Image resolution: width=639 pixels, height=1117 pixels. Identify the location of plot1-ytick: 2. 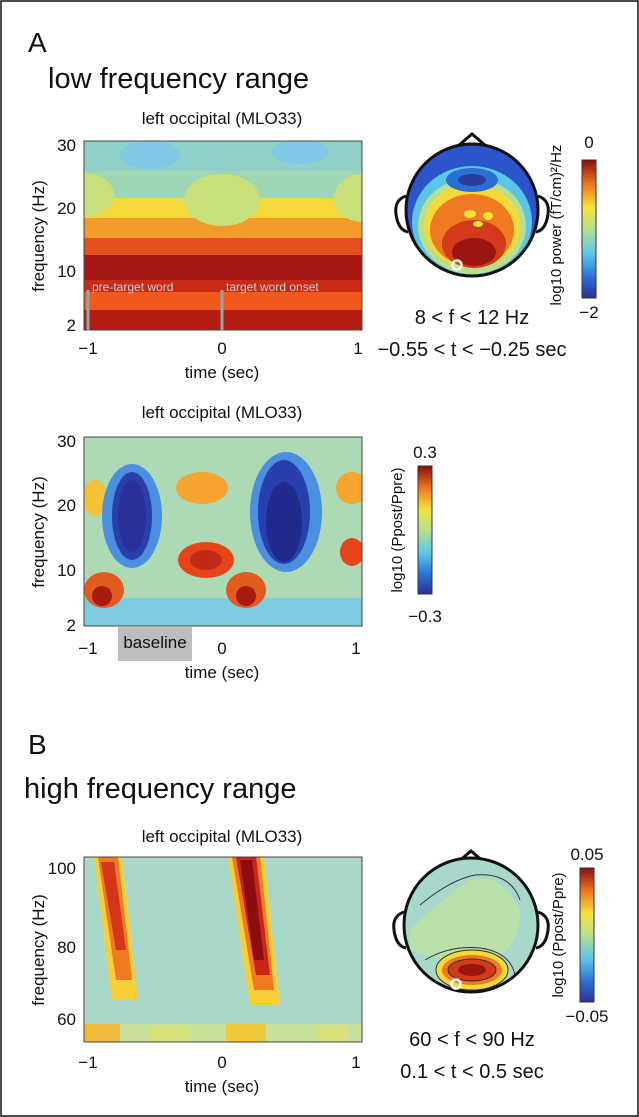
(71, 325).